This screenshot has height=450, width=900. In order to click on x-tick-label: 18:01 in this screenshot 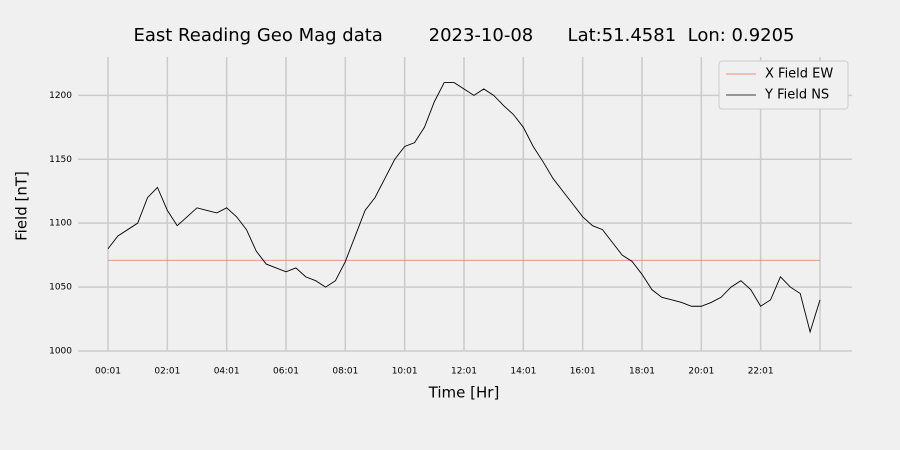, I will do `click(642, 372)`.